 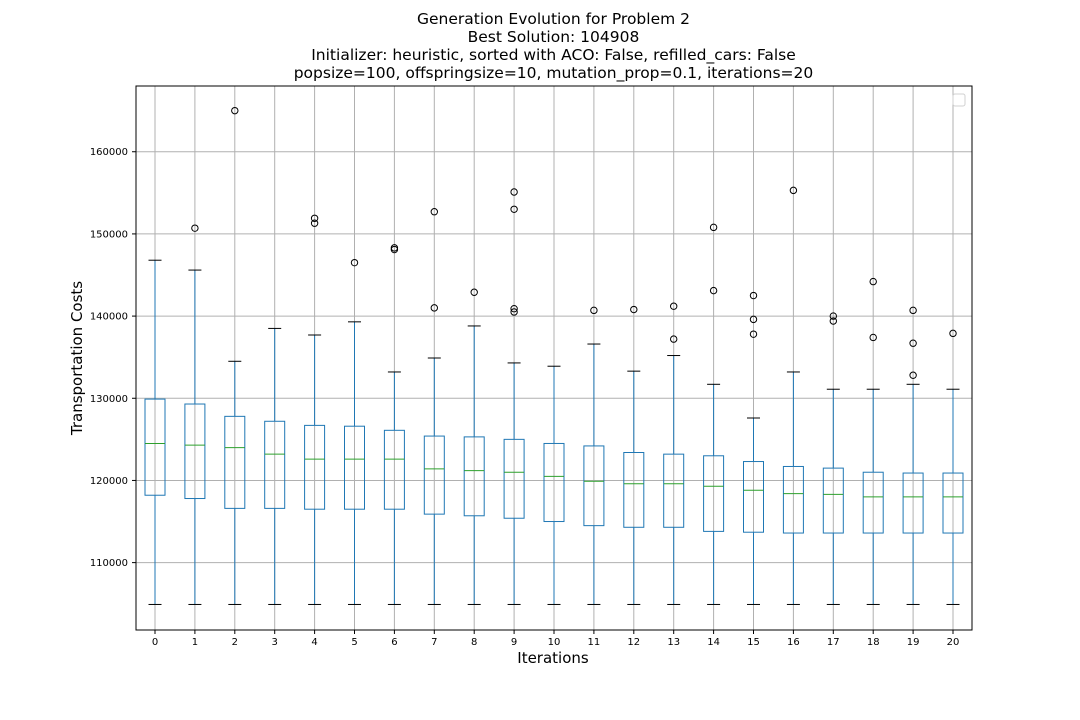 I want to click on x-tick-label: 16, so click(x=793, y=642).